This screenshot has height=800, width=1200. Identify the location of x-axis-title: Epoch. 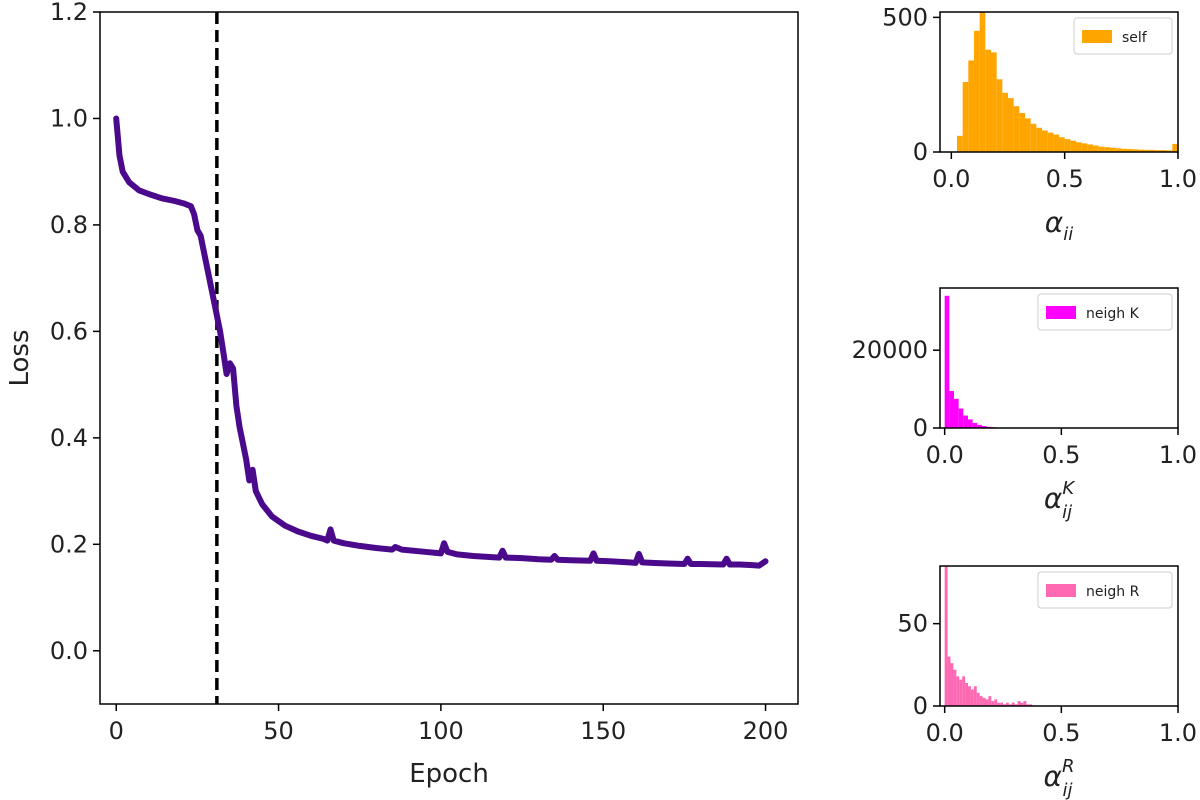
(449, 774).